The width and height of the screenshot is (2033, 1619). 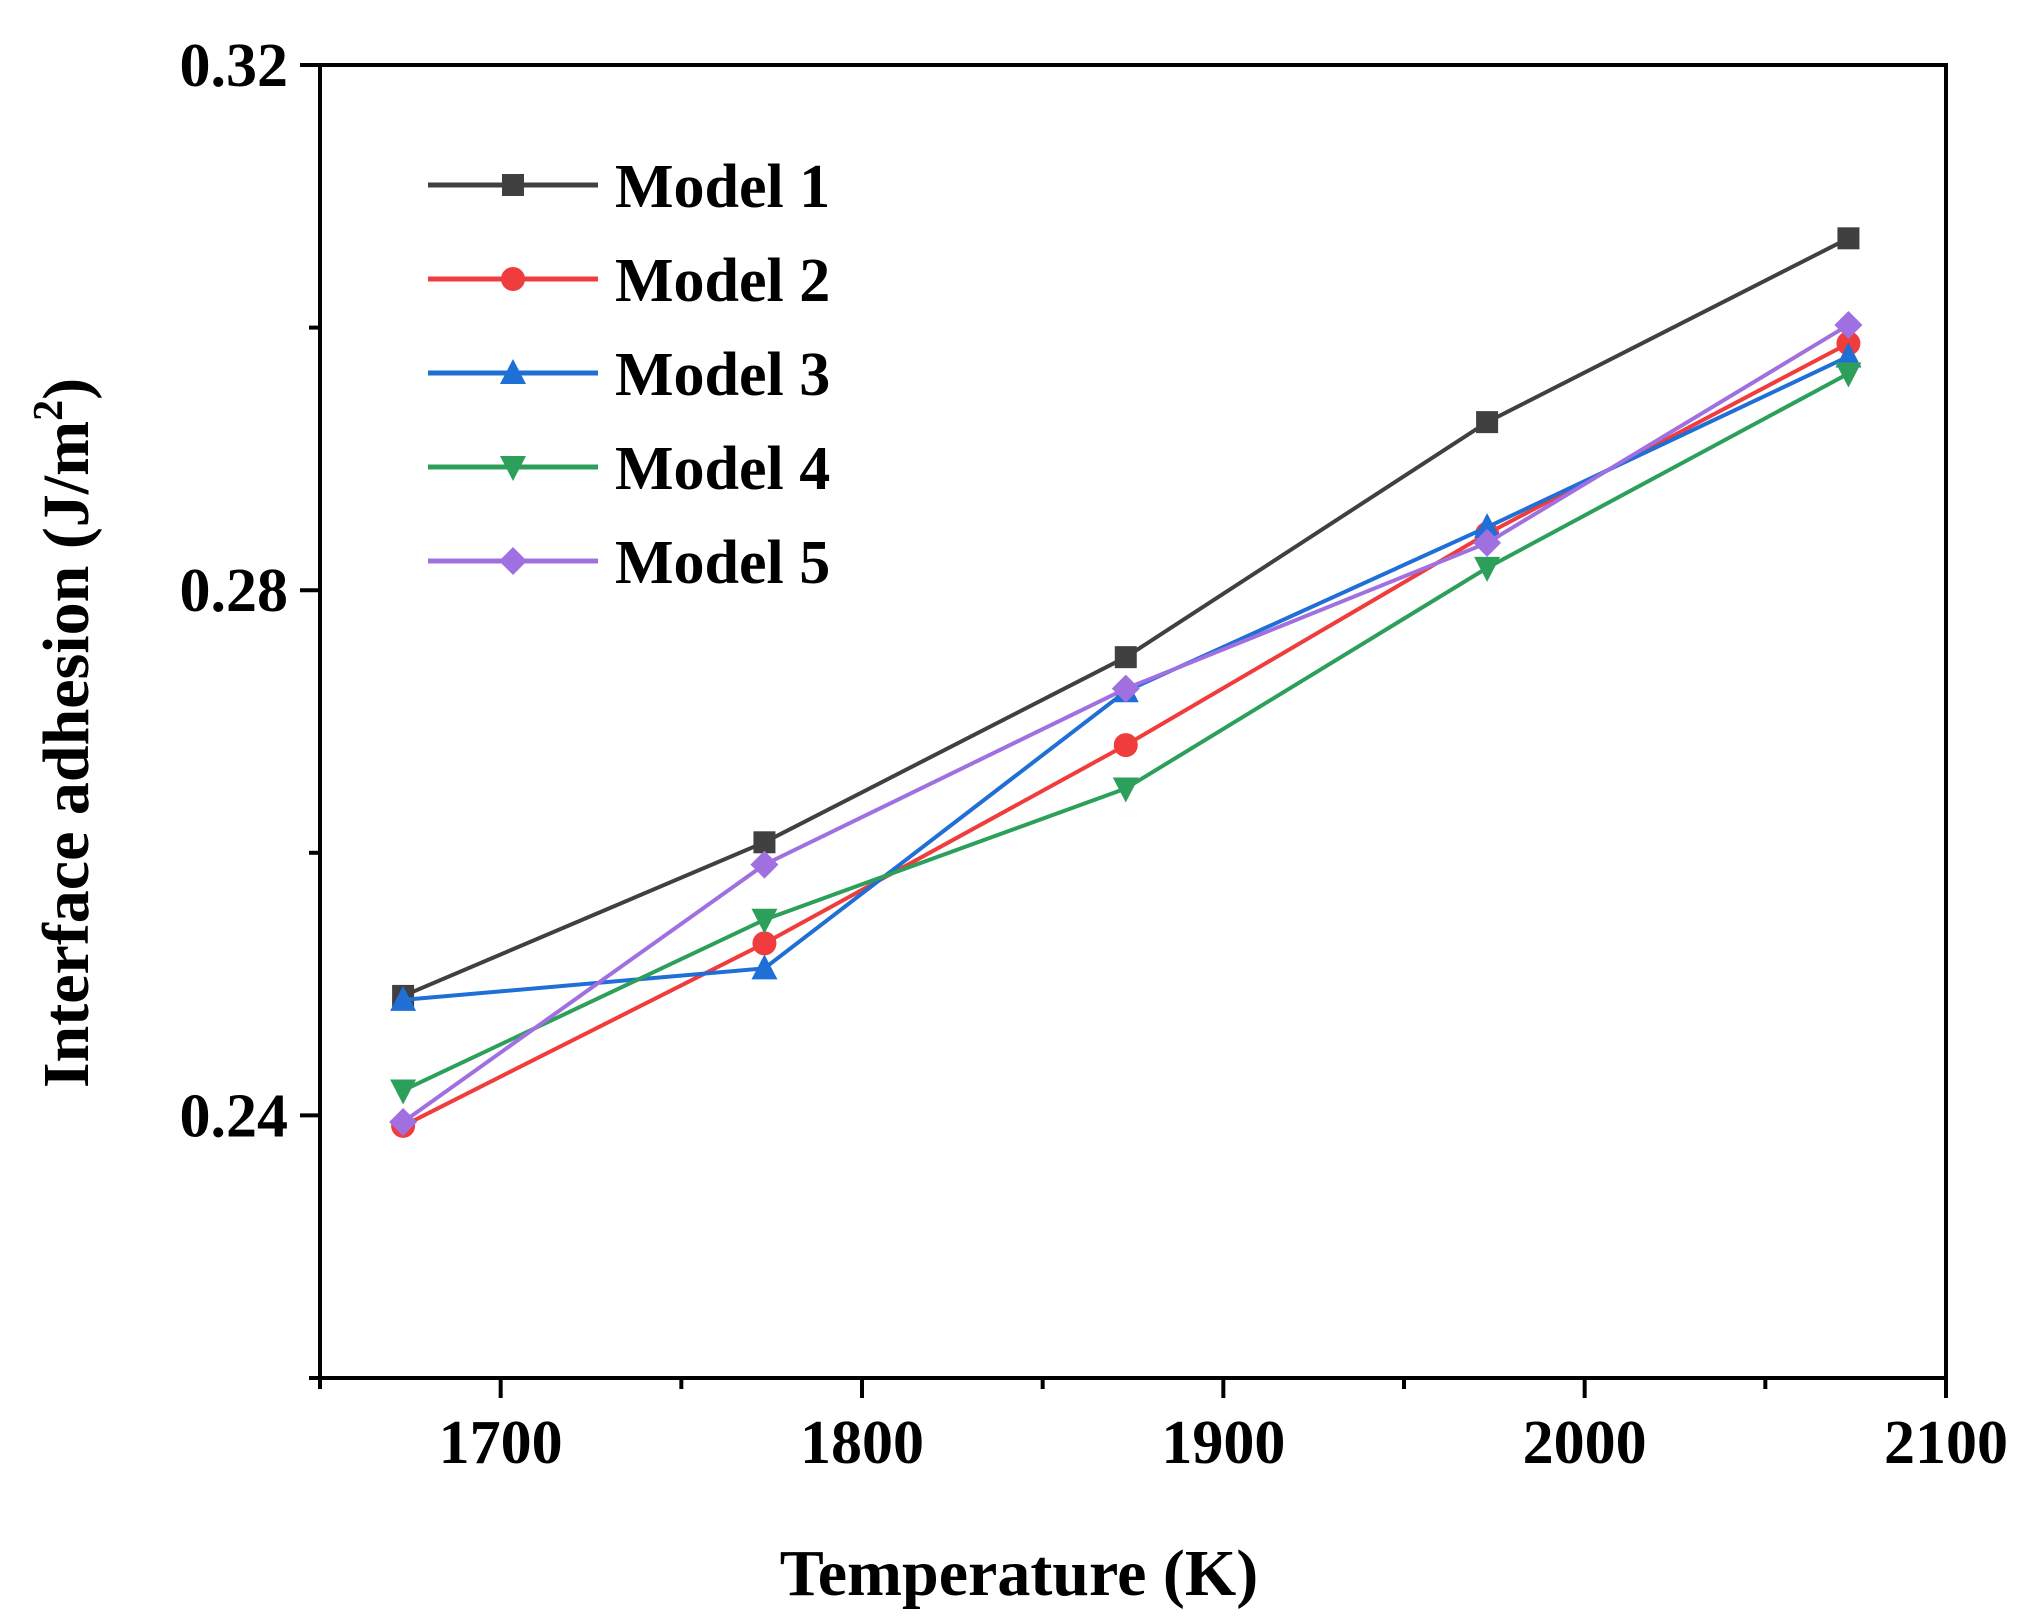 What do you see at coordinates (1223, 1443) in the screenshot?
I see `x-tick-label: 1900` at bounding box center [1223, 1443].